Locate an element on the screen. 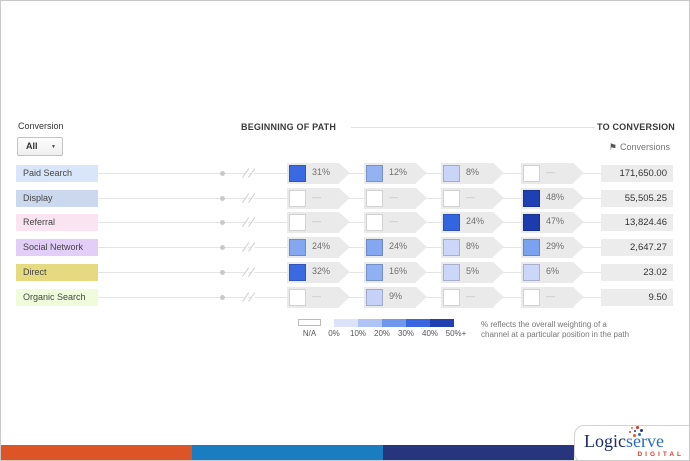  path-position-cell: 5% is located at coordinates (472, 272).